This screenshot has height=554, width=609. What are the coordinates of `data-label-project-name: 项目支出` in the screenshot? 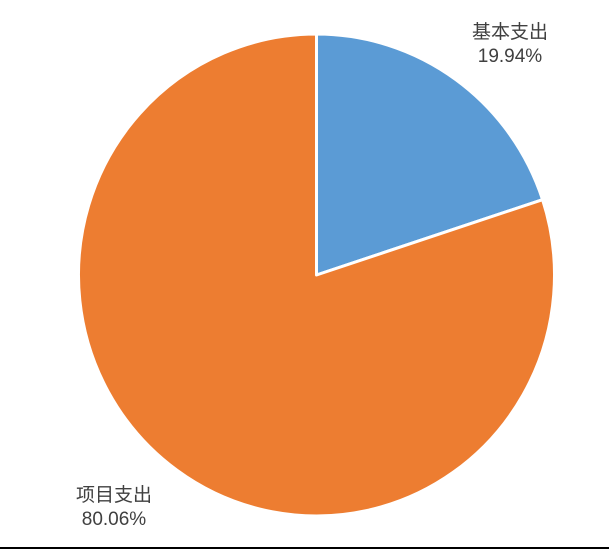 It's located at (113, 495).